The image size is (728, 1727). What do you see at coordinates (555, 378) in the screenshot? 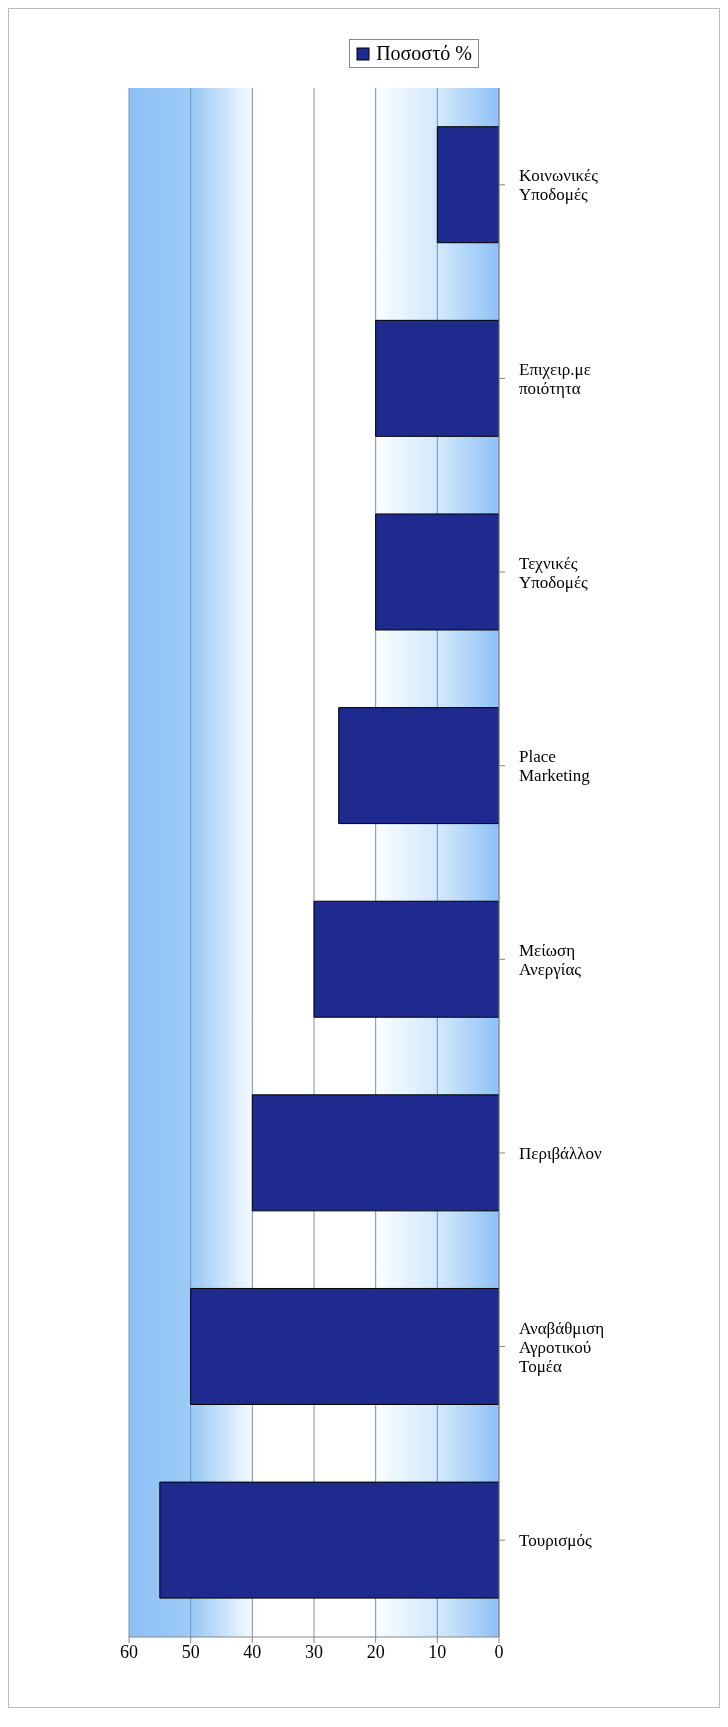
I see `y-tick-label: Επιχειρ.με ποιότητα` at bounding box center [555, 378].